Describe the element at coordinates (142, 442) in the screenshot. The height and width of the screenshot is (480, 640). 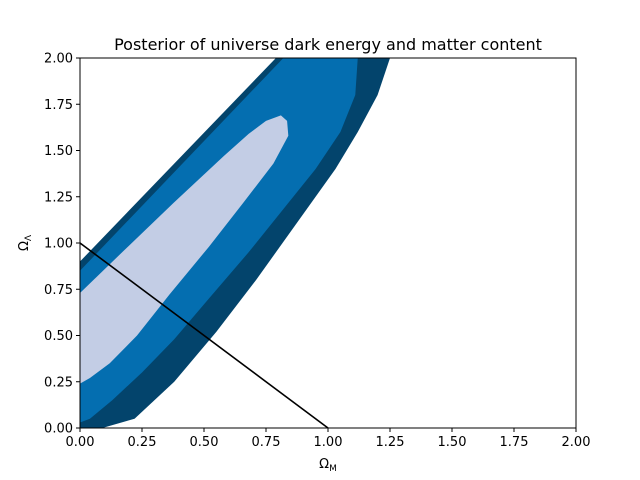
I see `x-tick-label: 0.25` at that location.